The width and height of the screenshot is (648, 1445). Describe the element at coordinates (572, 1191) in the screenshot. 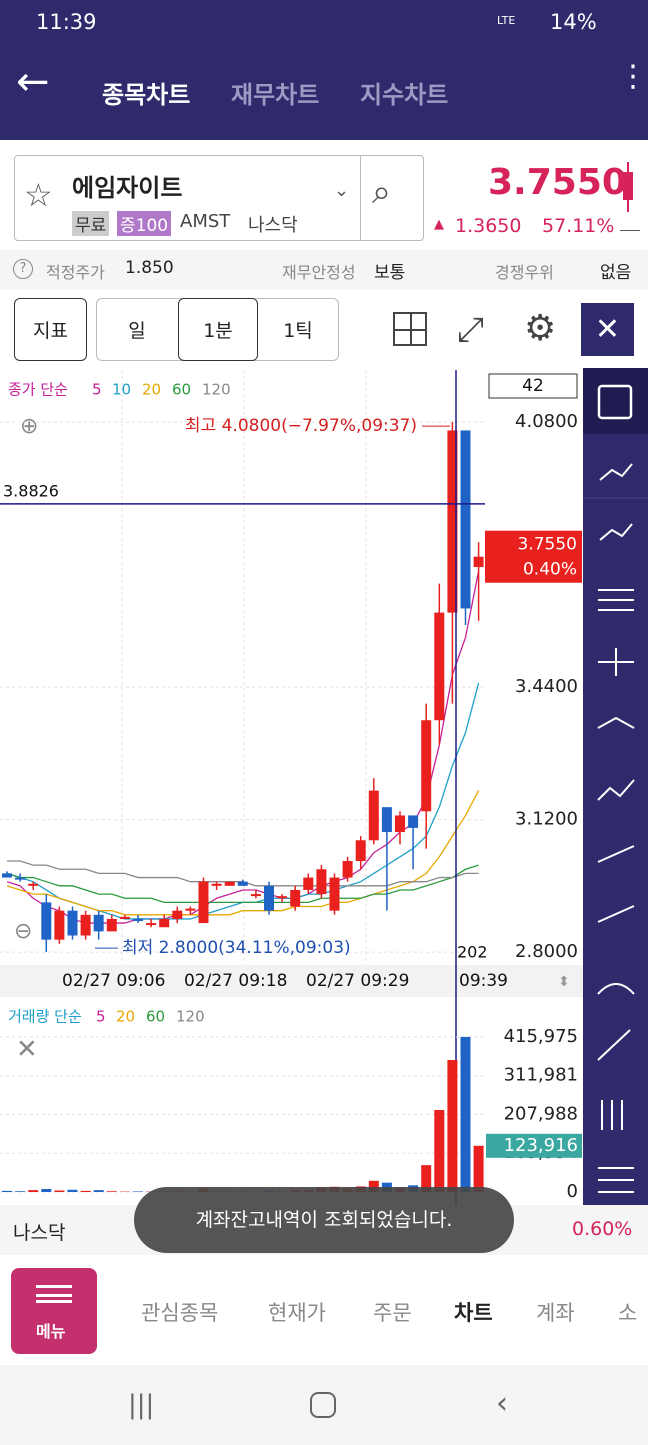

I see `y-tick-label: 0` at that location.